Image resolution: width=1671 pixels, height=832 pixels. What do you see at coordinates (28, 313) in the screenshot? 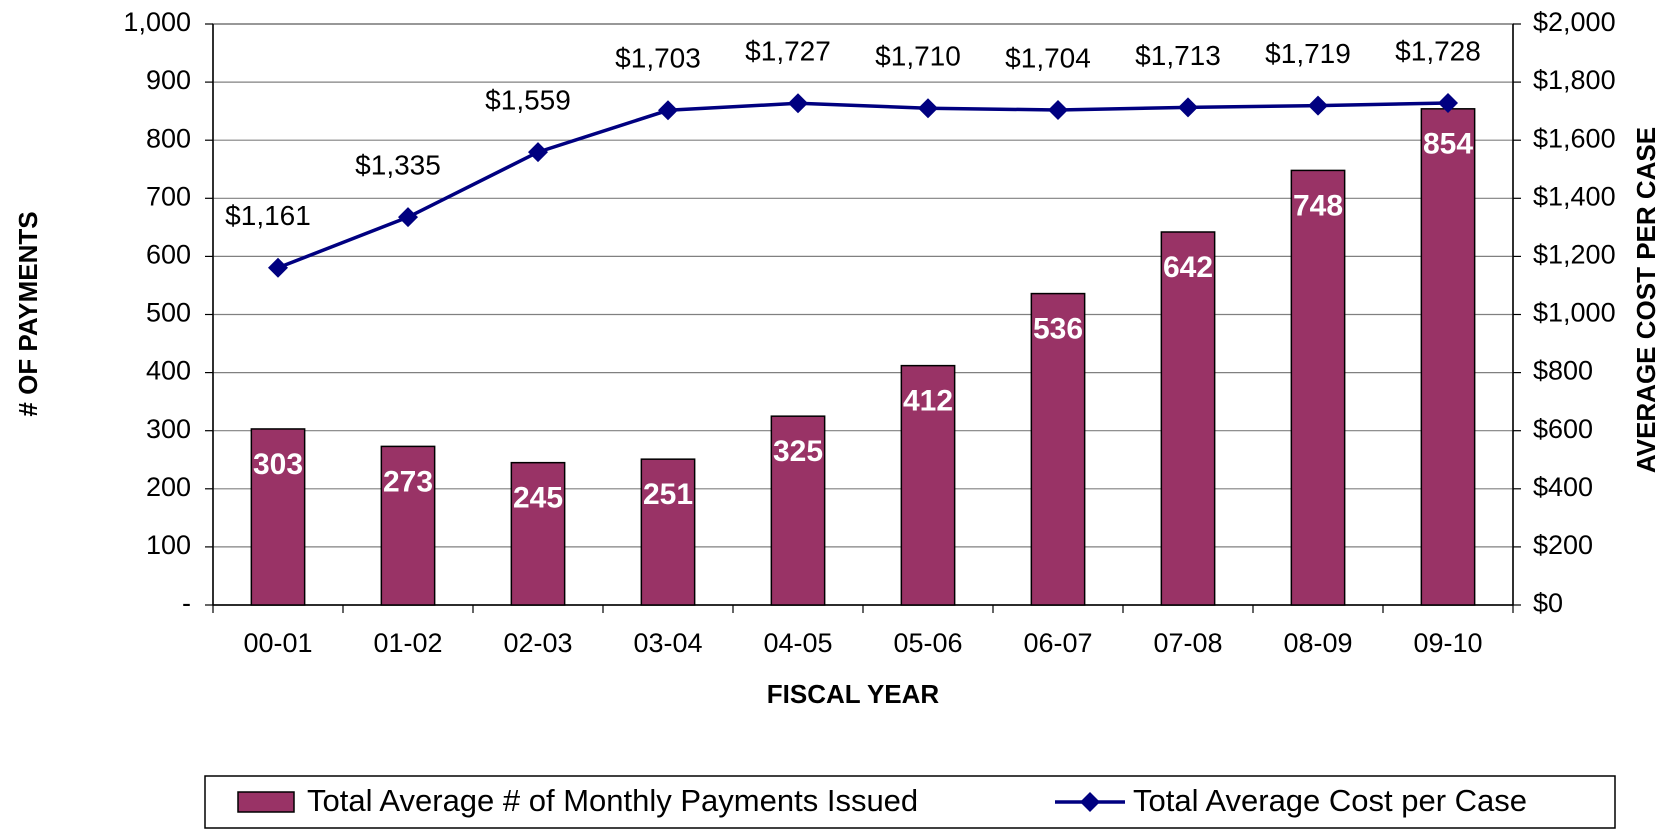
I see `y-axis-title: # OF PAYMENTS` at bounding box center [28, 313].